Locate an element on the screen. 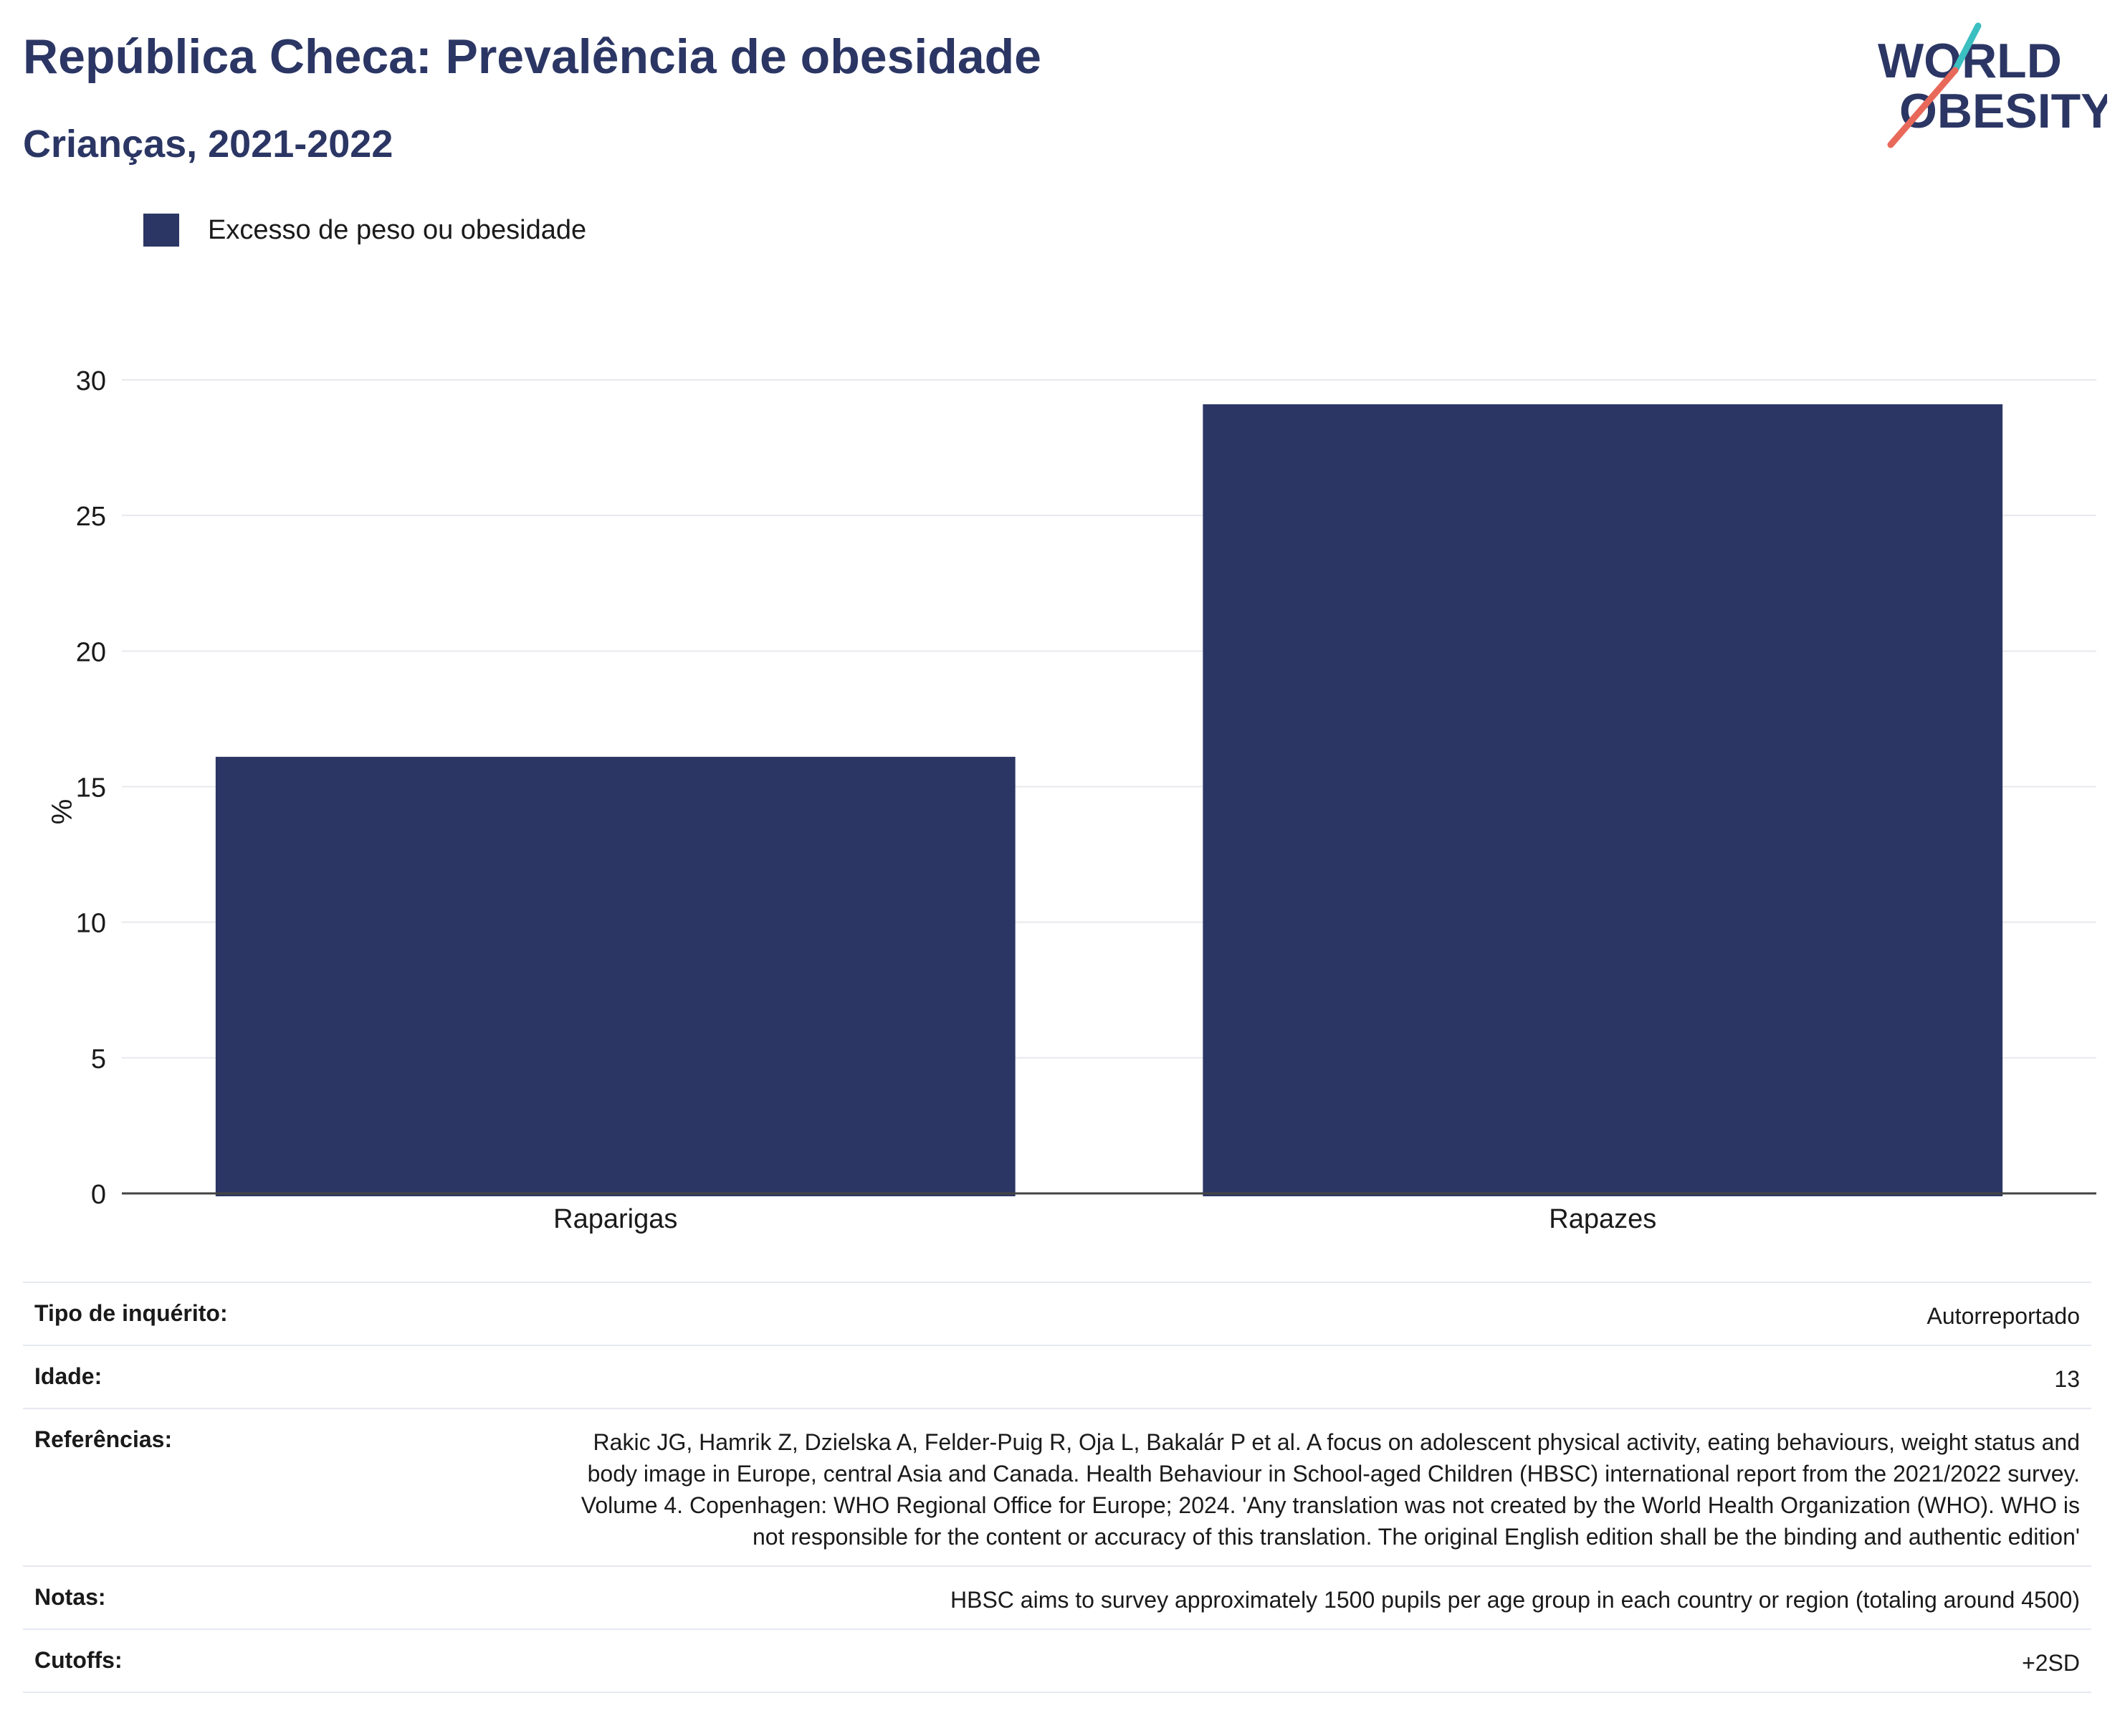  info-key: Referências: is located at coordinates (103, 1439).